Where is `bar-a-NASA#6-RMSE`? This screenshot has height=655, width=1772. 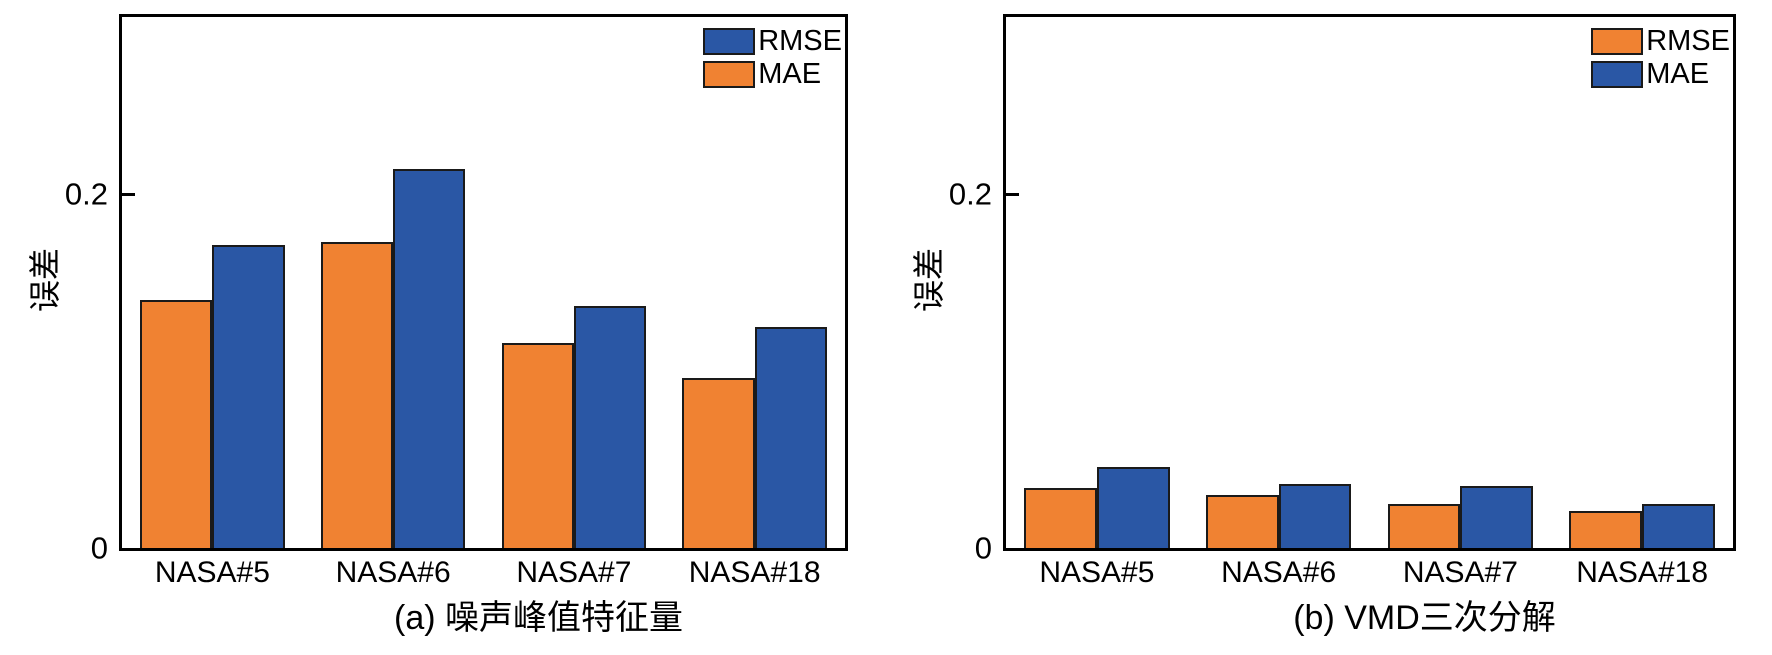 bar-a-NASA#6-RMSE is located at coordinates (429, 358).